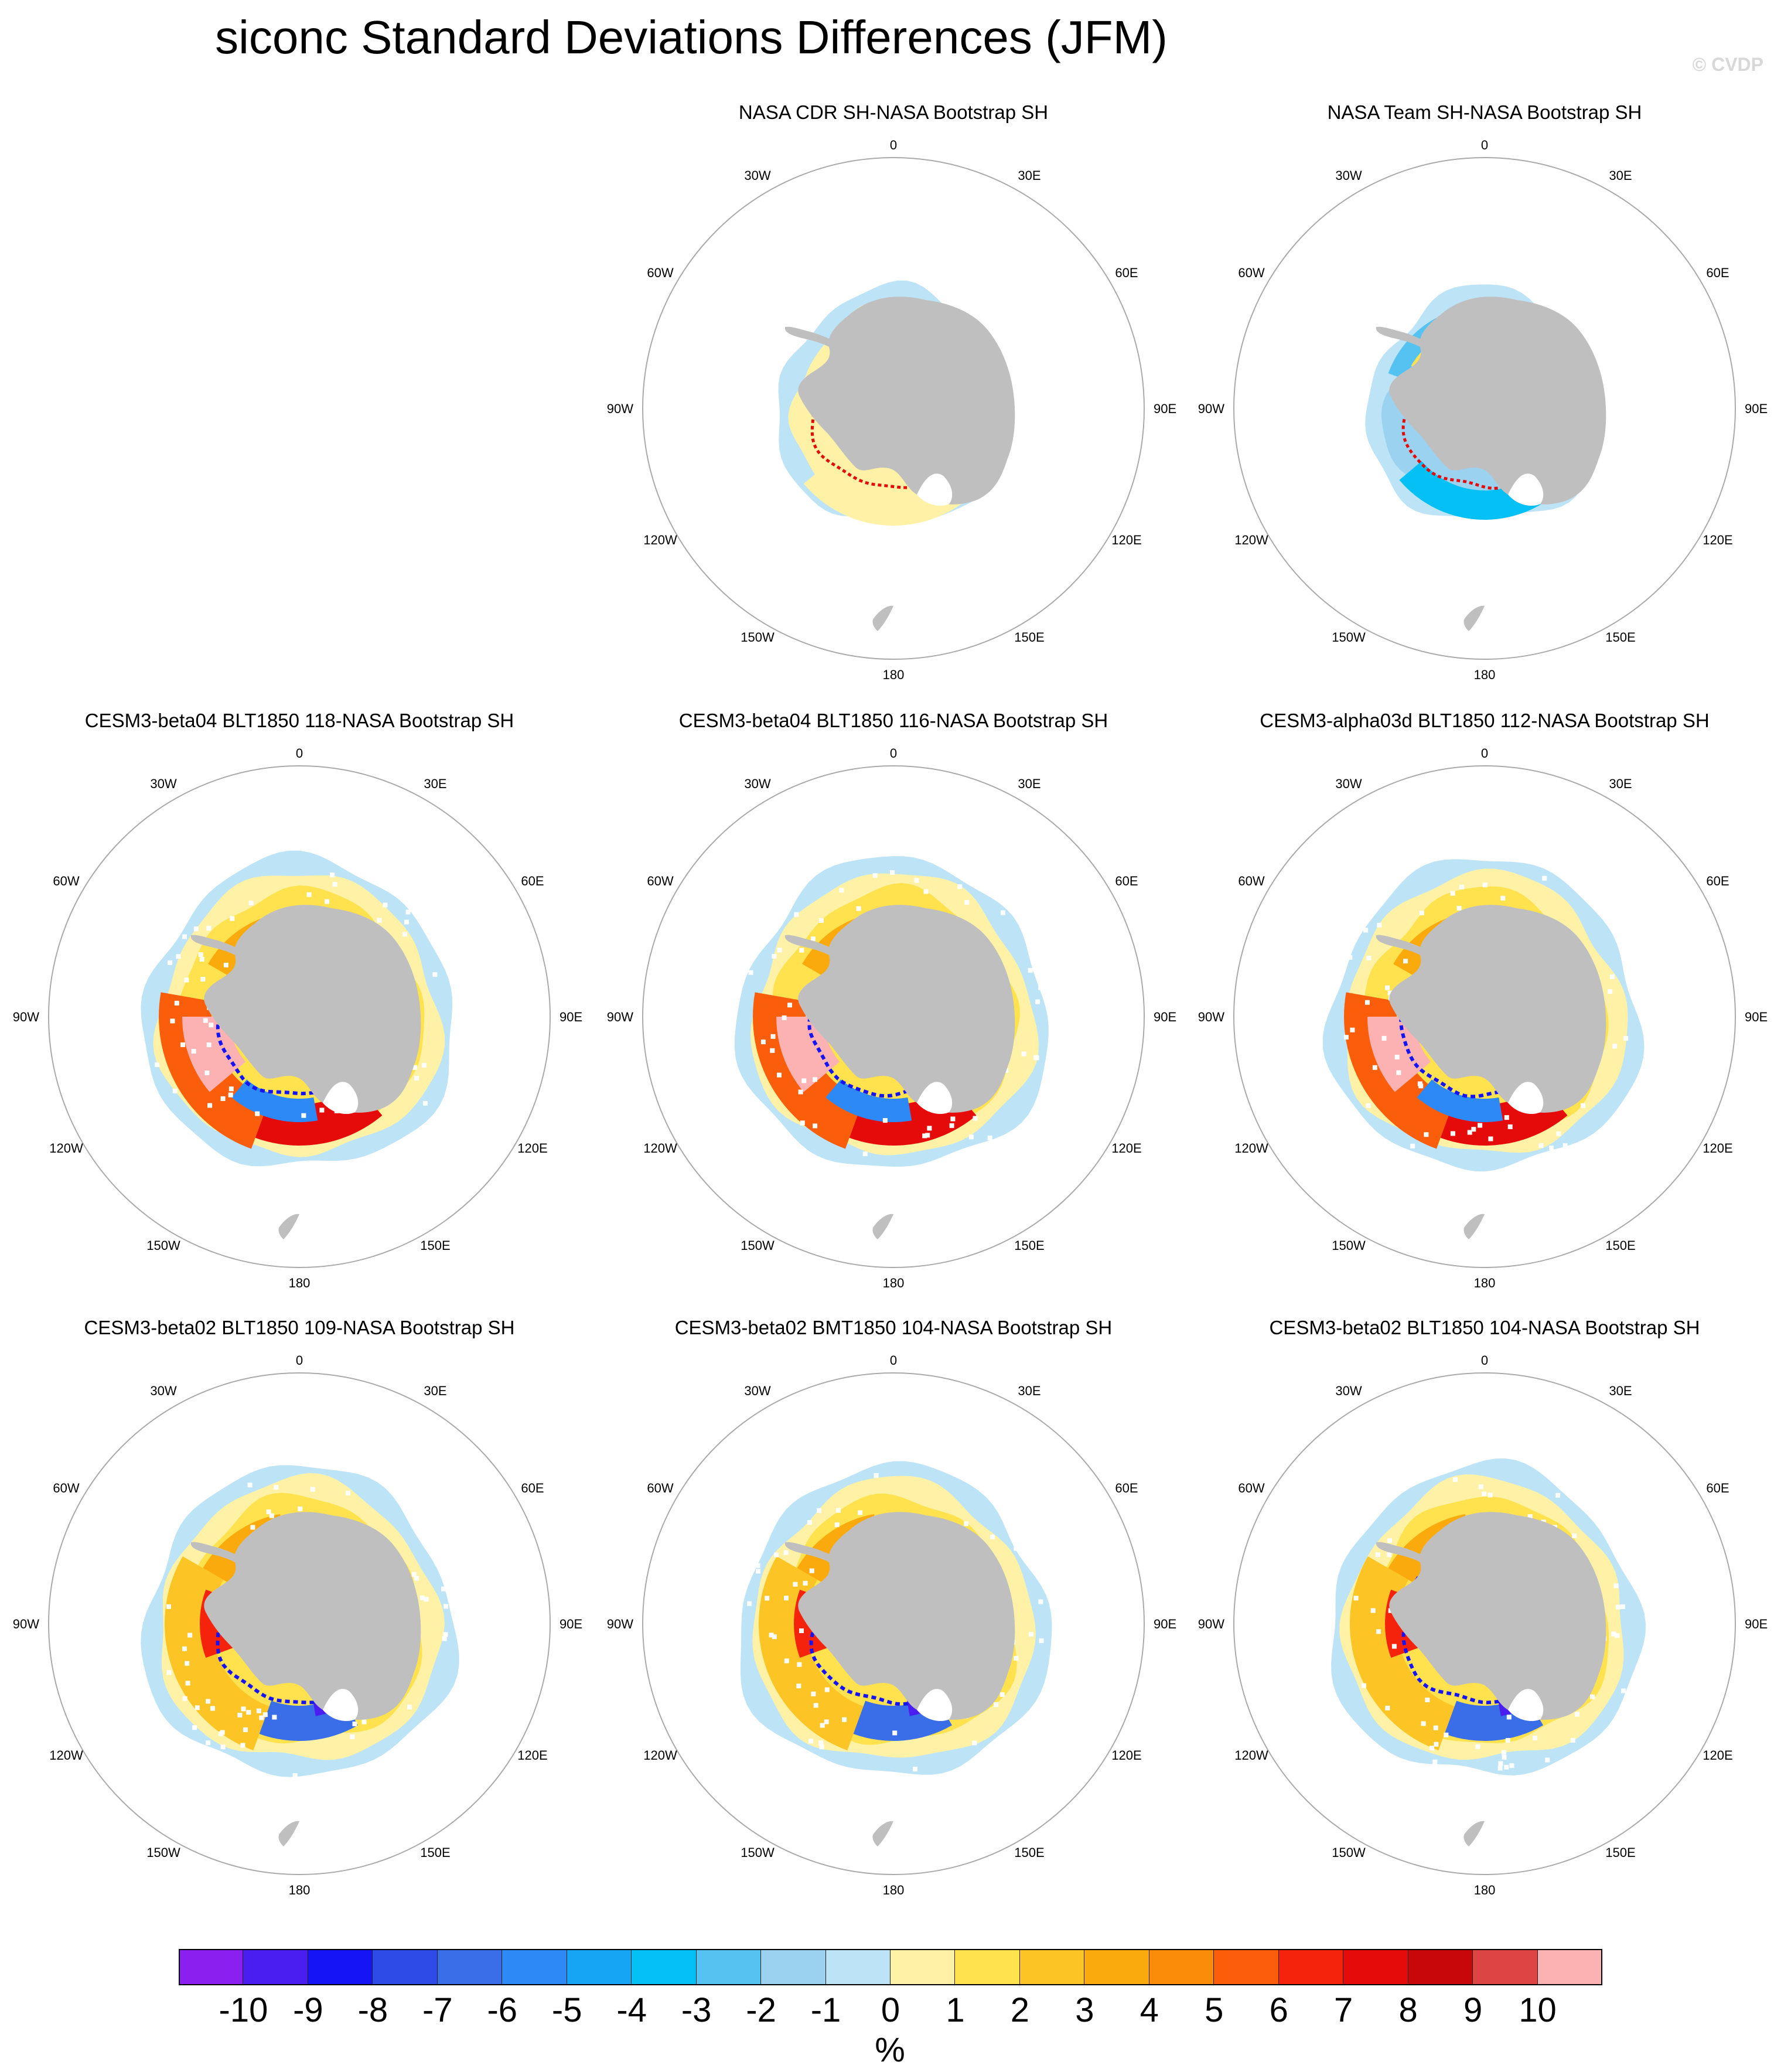 The image size is (1774, 2072). I want to click on lon-label-bottom: 180, so click(894, 1890).